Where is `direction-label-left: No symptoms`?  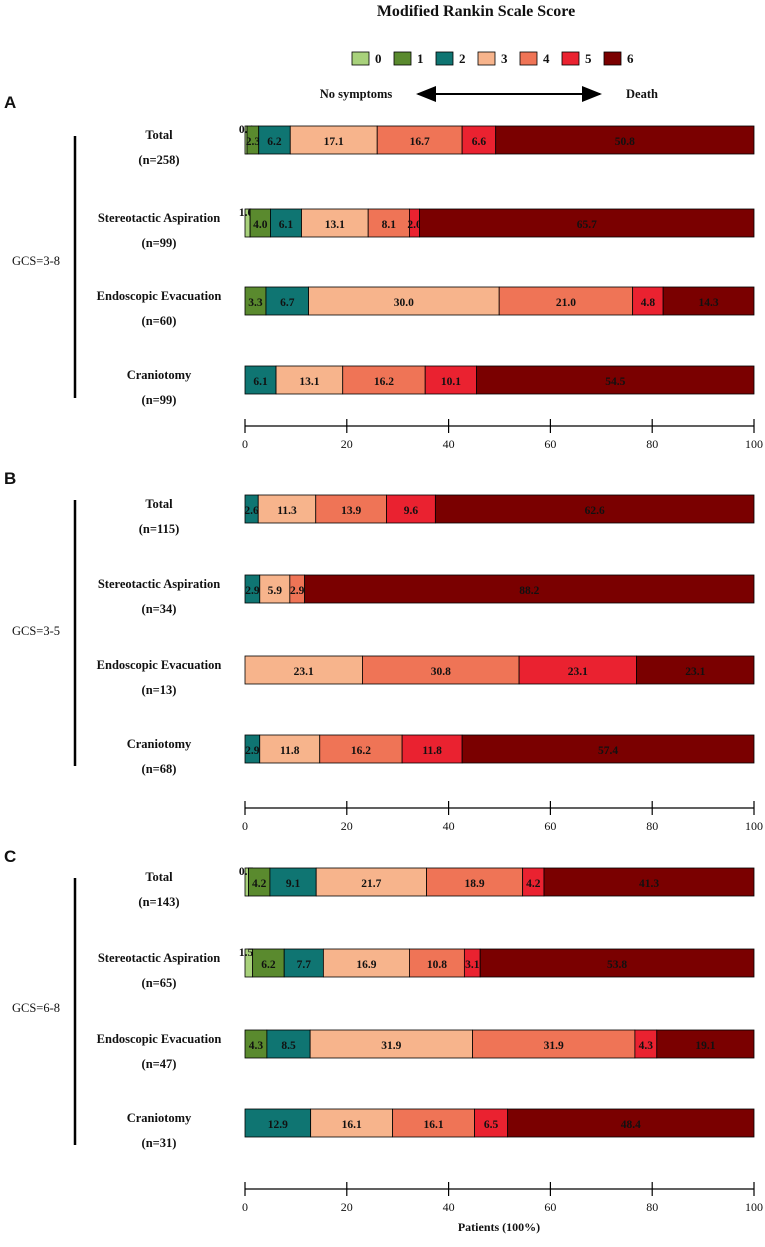
direction-label-left: No symptoms is located at coordinates (356, 94).